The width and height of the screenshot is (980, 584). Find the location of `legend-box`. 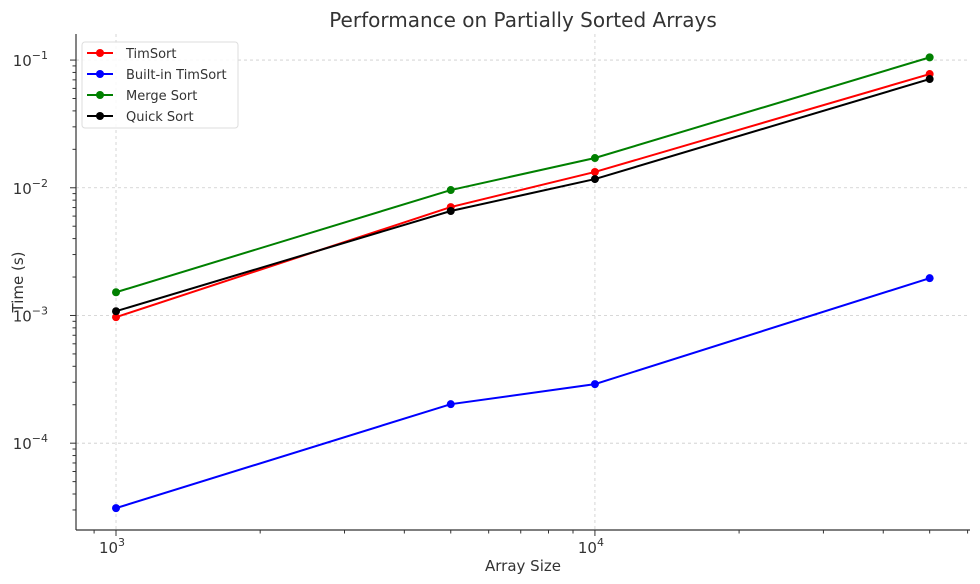

legend-box is located at coordinates (160, 85).